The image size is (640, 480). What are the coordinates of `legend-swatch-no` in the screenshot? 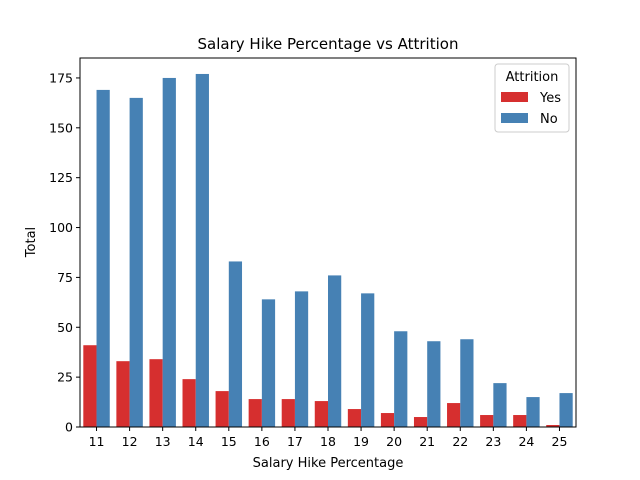 It's located at (514, 118).